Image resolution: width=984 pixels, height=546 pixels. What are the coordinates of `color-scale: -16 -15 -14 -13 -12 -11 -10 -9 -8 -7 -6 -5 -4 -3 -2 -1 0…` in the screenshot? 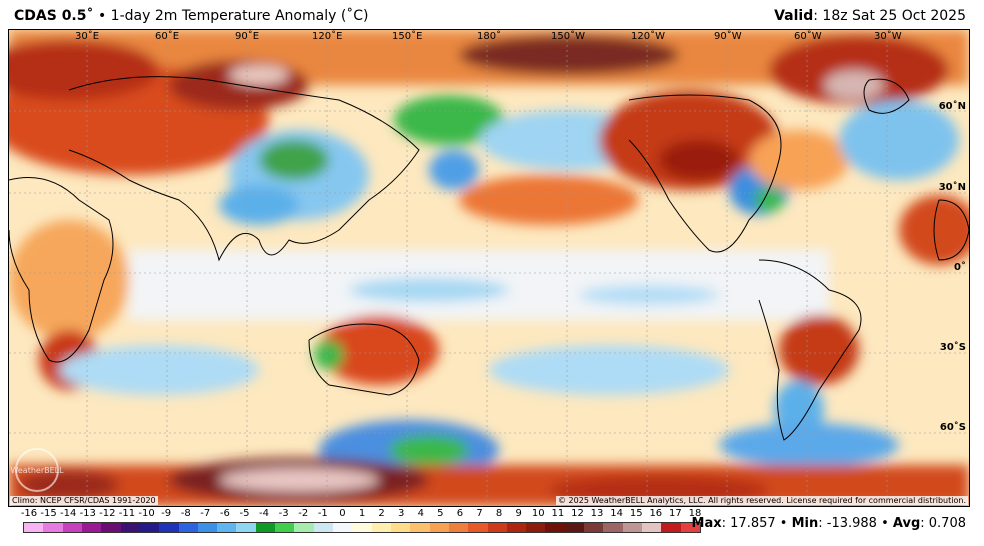 It's located at (361, 521).